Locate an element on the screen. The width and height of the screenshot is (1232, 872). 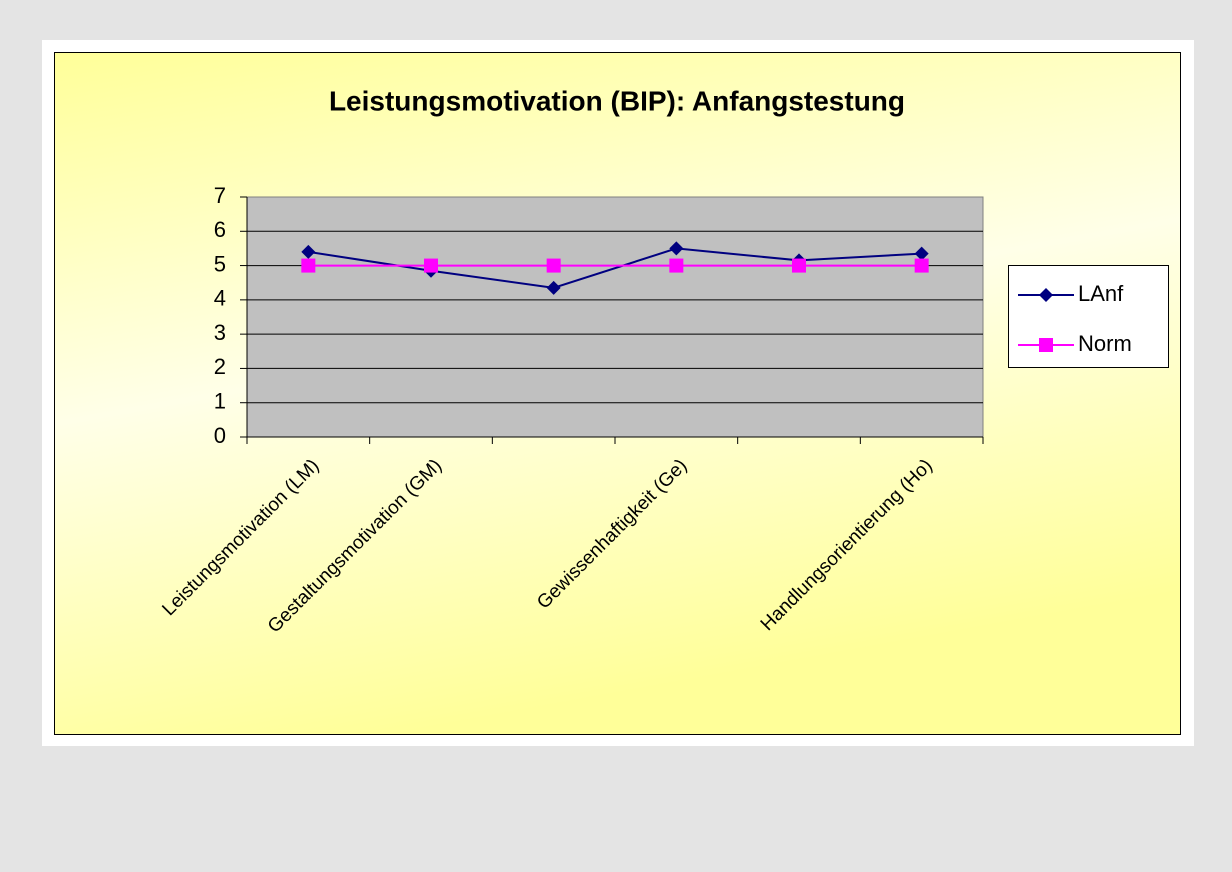
y-tick-label: 1 is located at coordinates (220, 401).